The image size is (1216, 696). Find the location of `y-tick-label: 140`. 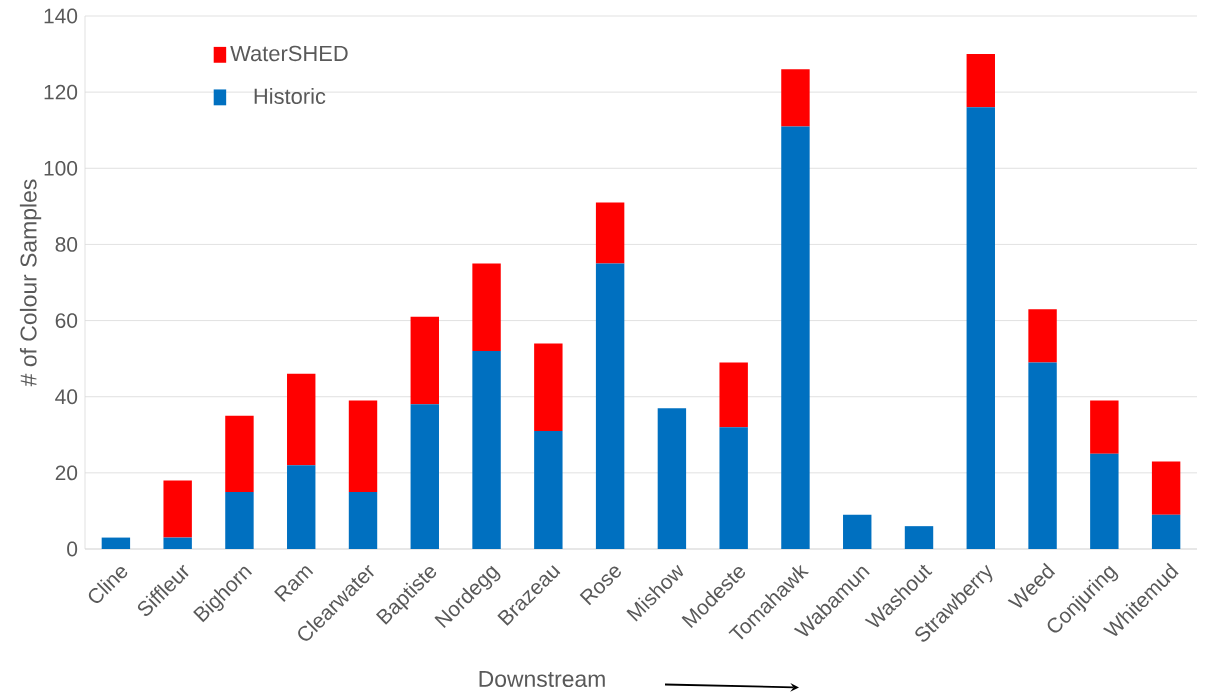

y-tick-label: 140 is located at coordinates (61, 16).